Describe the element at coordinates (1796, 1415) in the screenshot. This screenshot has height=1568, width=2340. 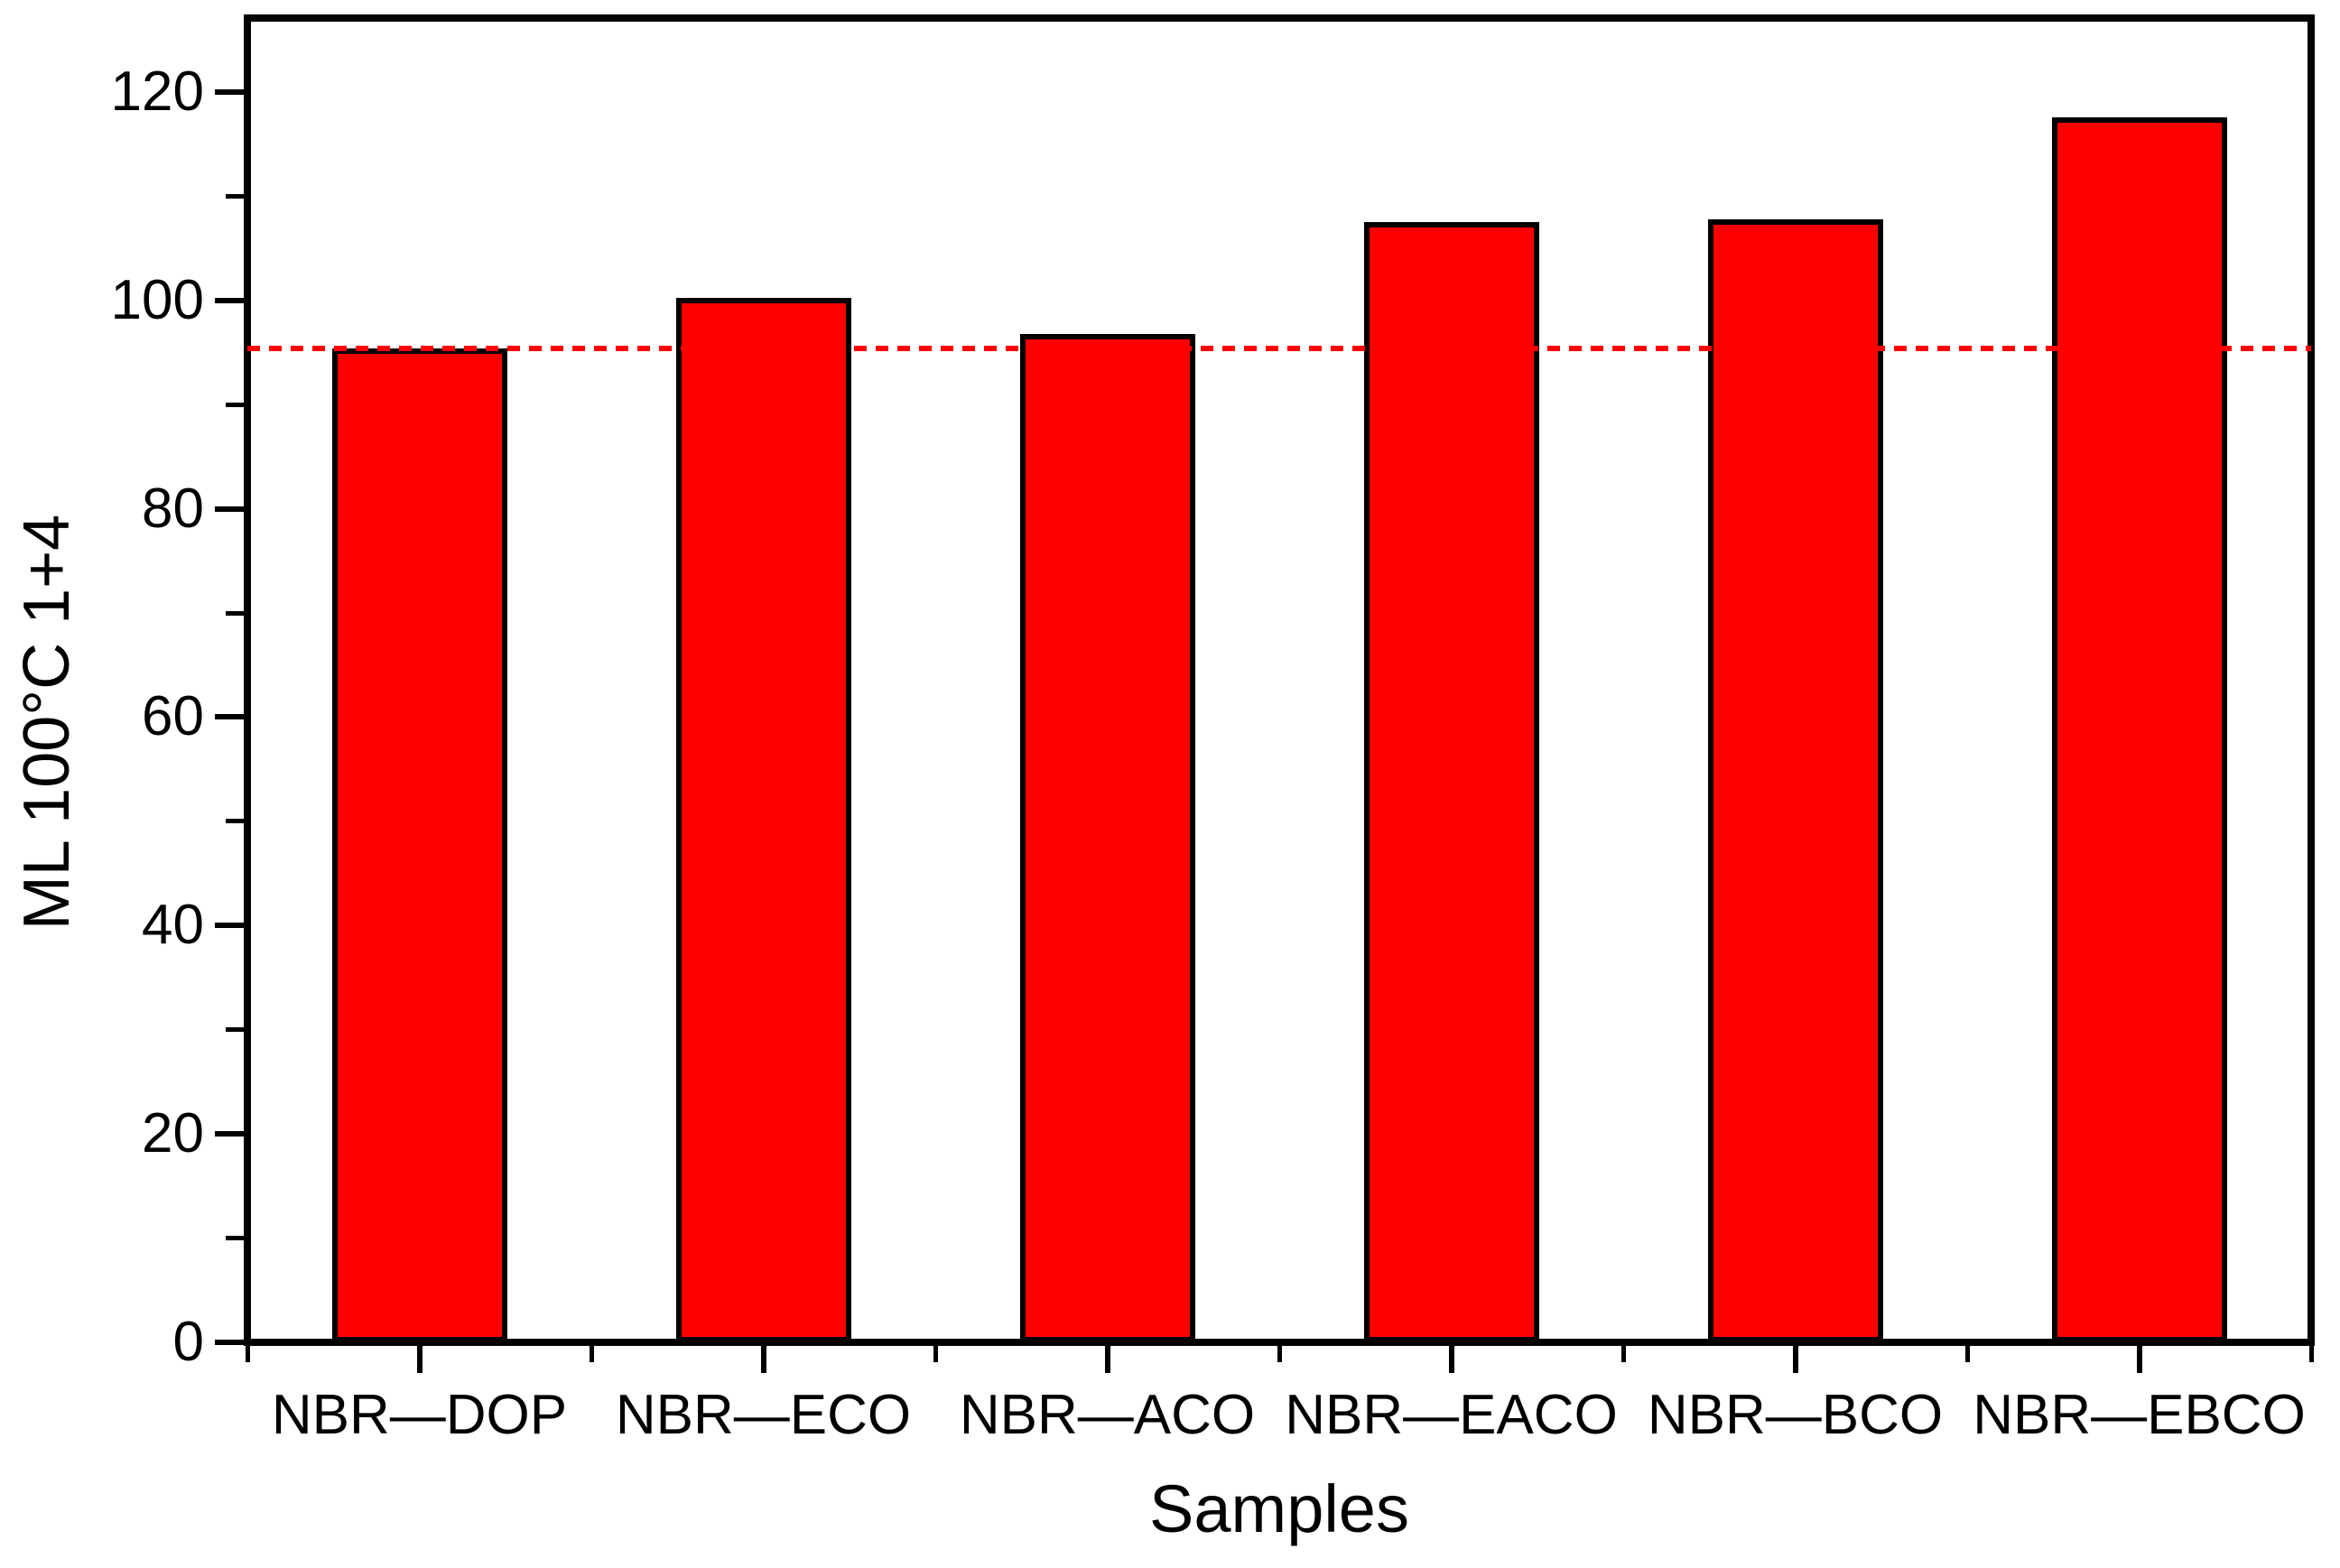
I see `x-tick-label: NBR—BCO` at that location.